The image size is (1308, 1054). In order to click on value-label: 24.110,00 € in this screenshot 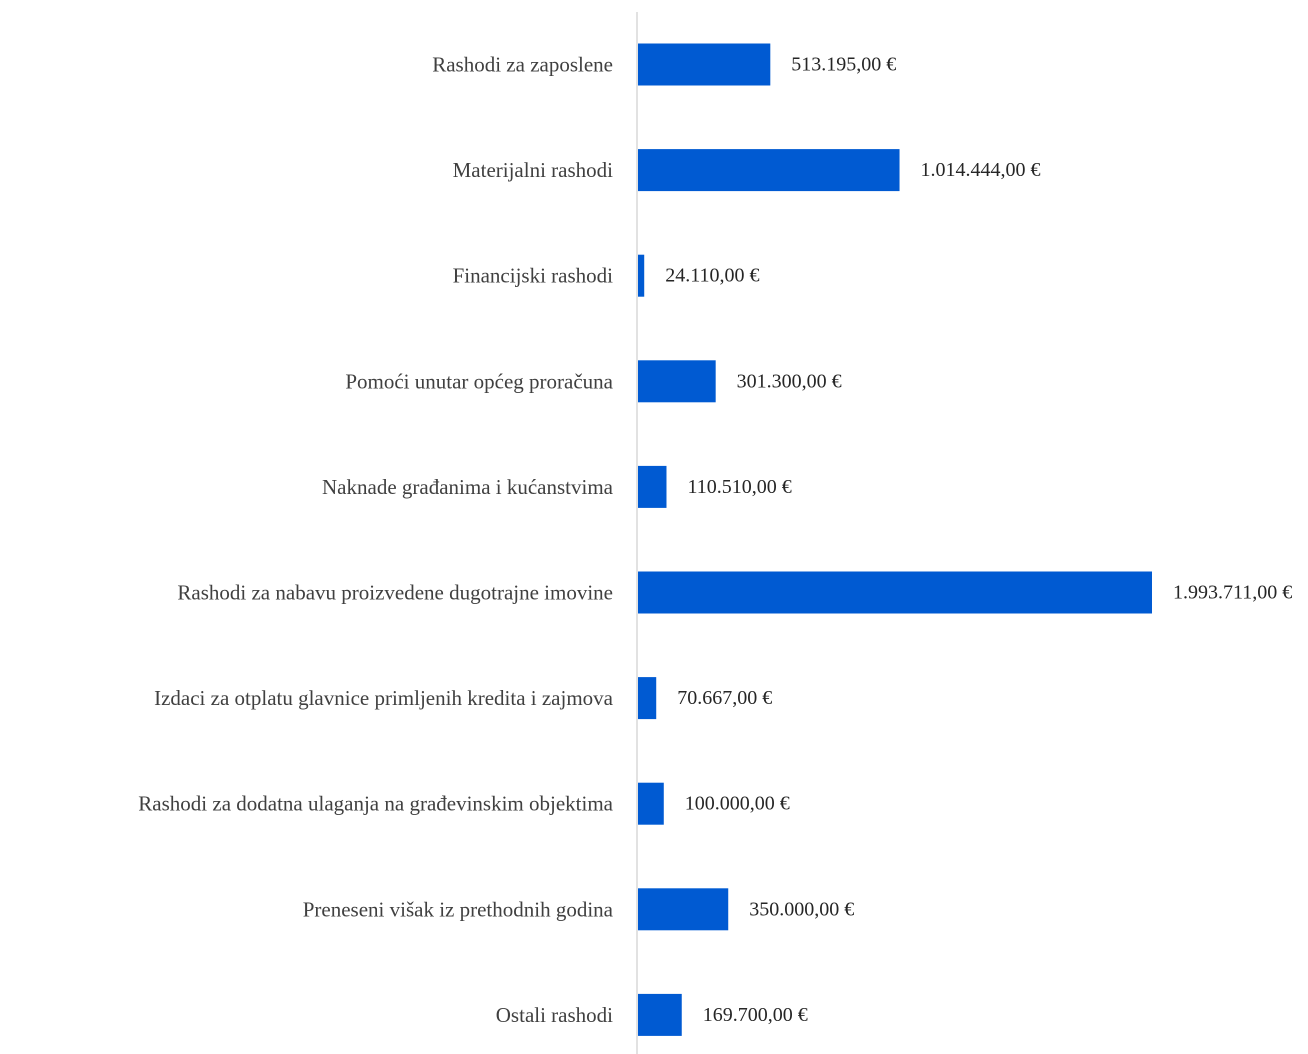, I will do `click(712, 276)`.